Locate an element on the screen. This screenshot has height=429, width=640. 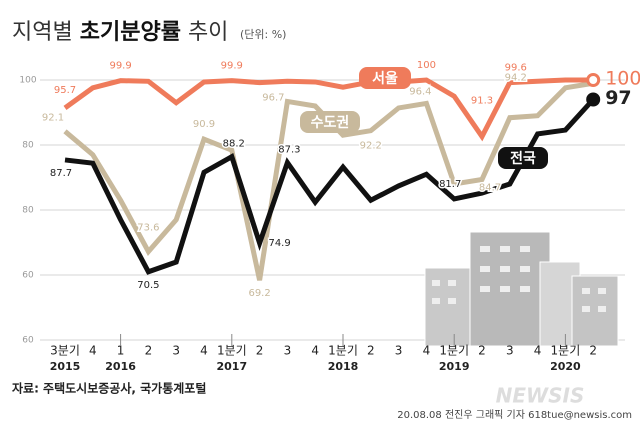
value-label: 87.7 is located at coordinates (61, 173).